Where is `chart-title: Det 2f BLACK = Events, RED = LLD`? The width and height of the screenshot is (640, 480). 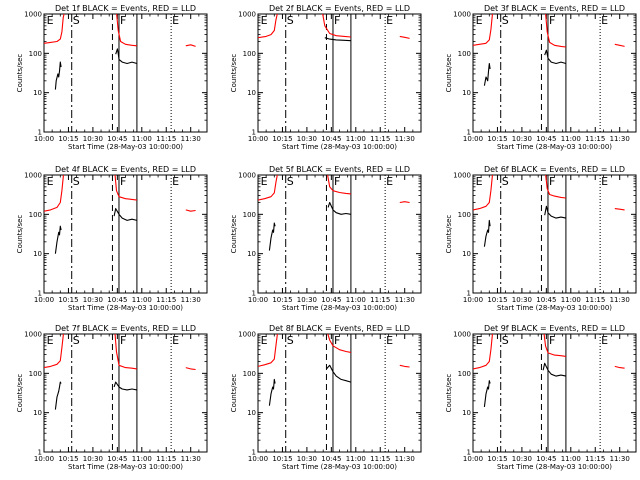
chart-title: Det 2f BLACK = Events, RED = LLD is located at coordinates (339, 8).